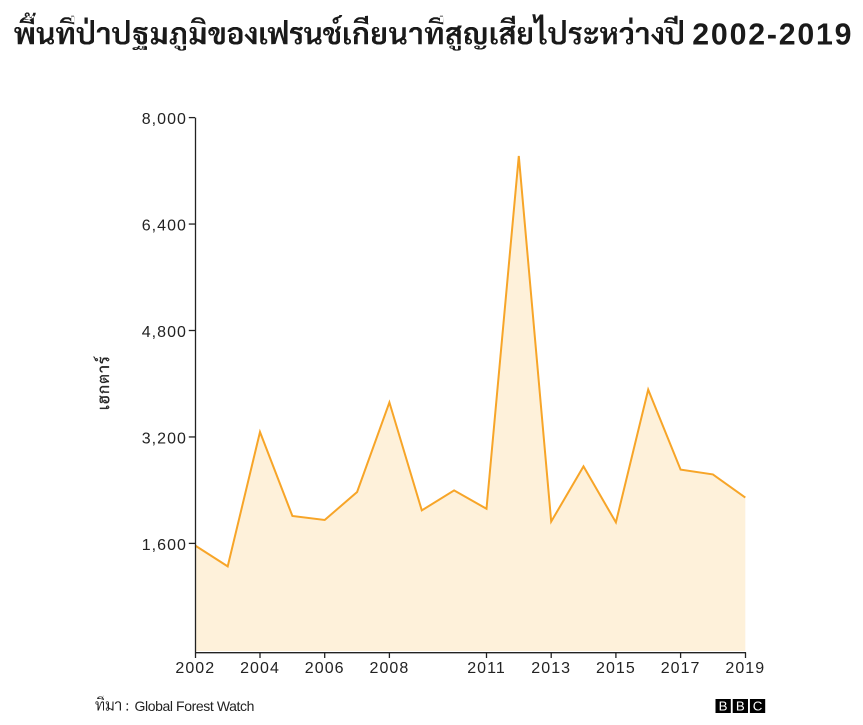 This screenshot has height=725, width=863. What do you see at coordinates (195, 668) in the screenshot?
I see `svg-text: 2002` at bounding box center [195, 668].